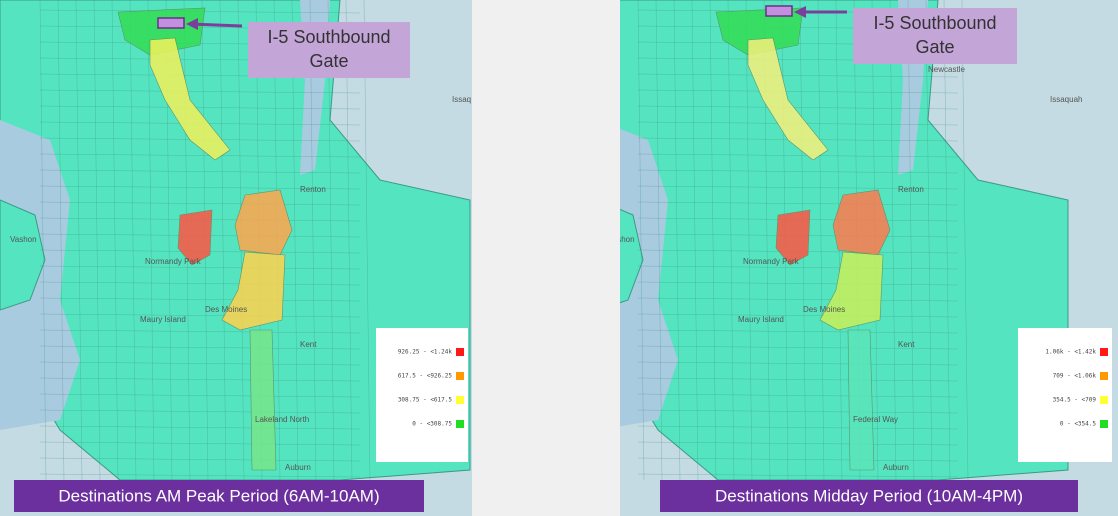 This screenshot has width=1118, height=516. Describe the element at coordinates (946, 69) in the screenshot. I see `place-label: Newcastle` at that location.